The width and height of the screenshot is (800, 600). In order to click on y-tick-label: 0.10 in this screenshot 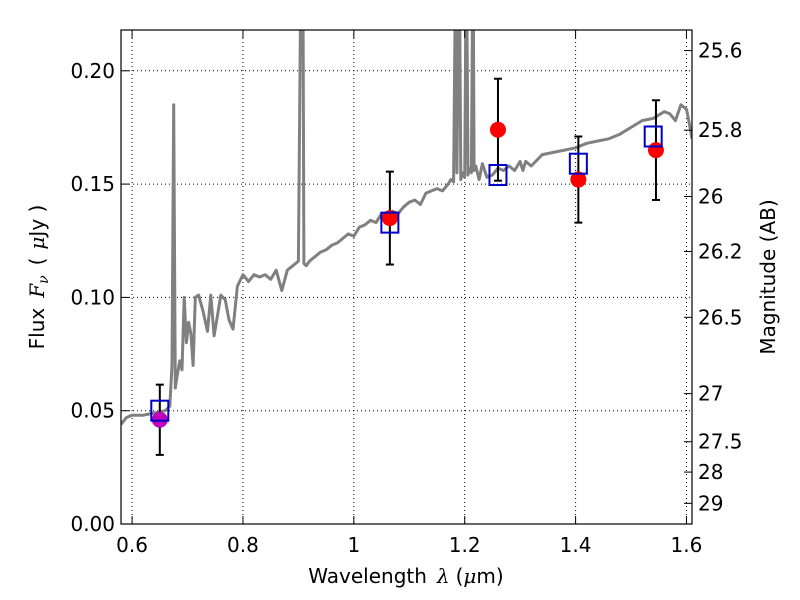, I will do `click(92, 297)`.